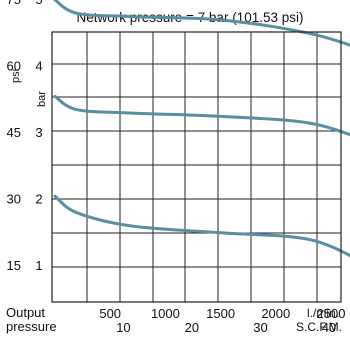  I want to click on x-axis-label-output: Output, so click(25, 312).